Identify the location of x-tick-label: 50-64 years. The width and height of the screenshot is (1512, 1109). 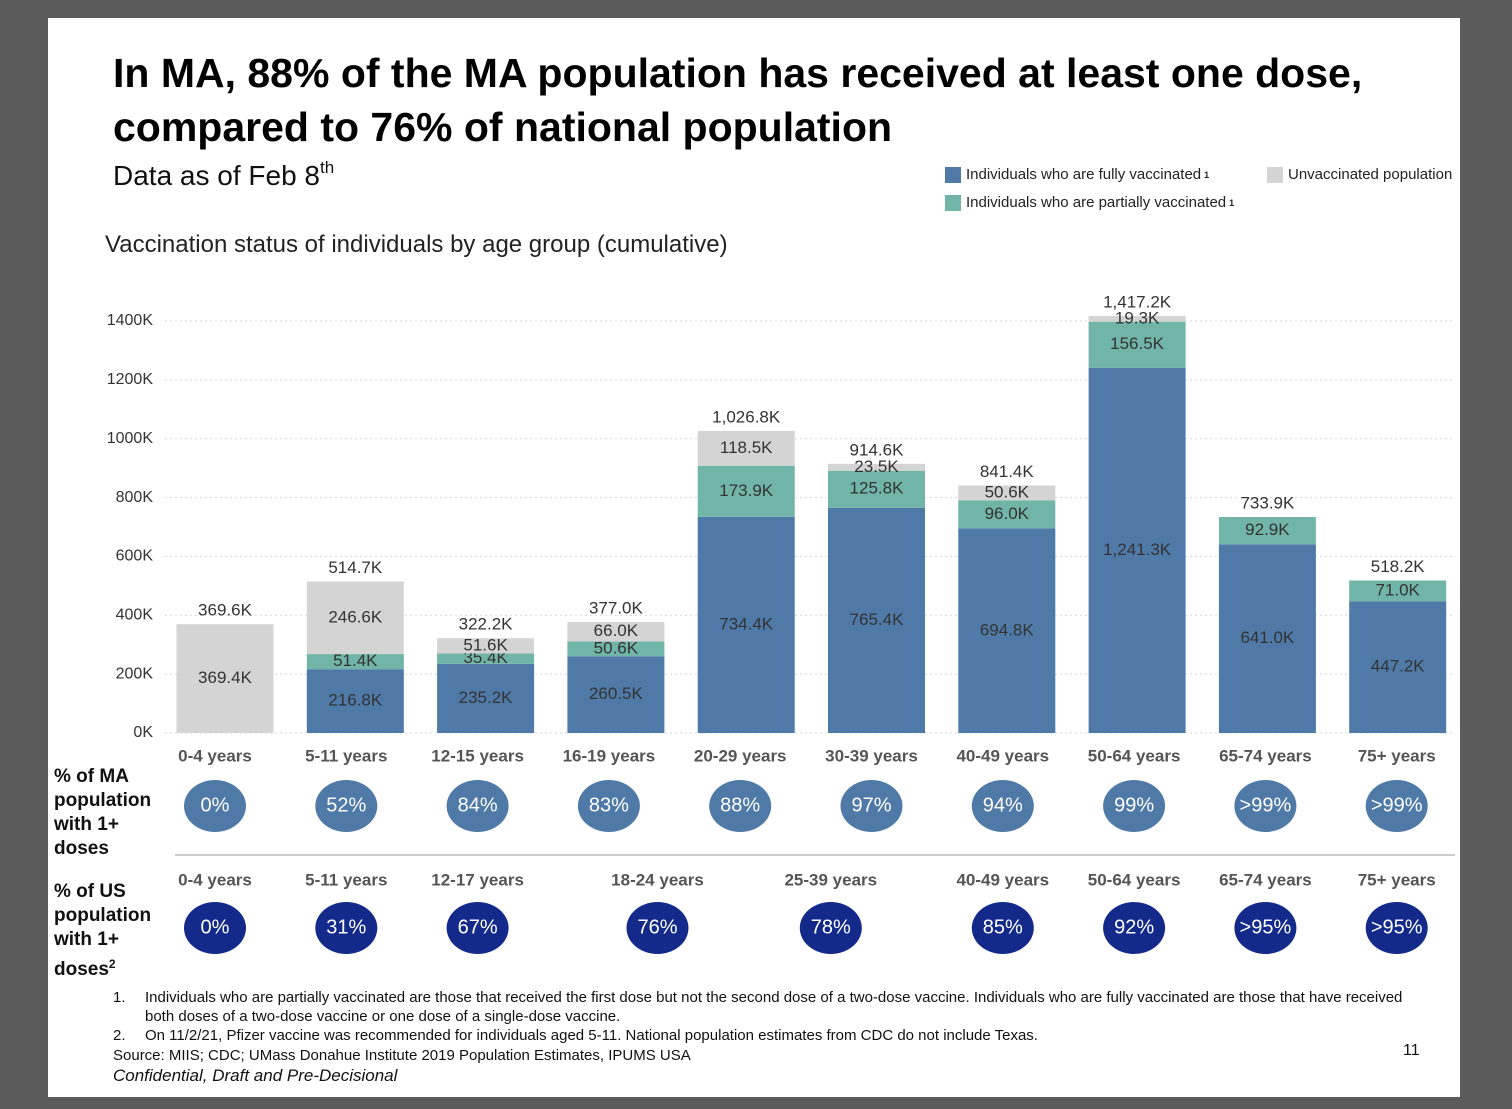
(1134, 755).